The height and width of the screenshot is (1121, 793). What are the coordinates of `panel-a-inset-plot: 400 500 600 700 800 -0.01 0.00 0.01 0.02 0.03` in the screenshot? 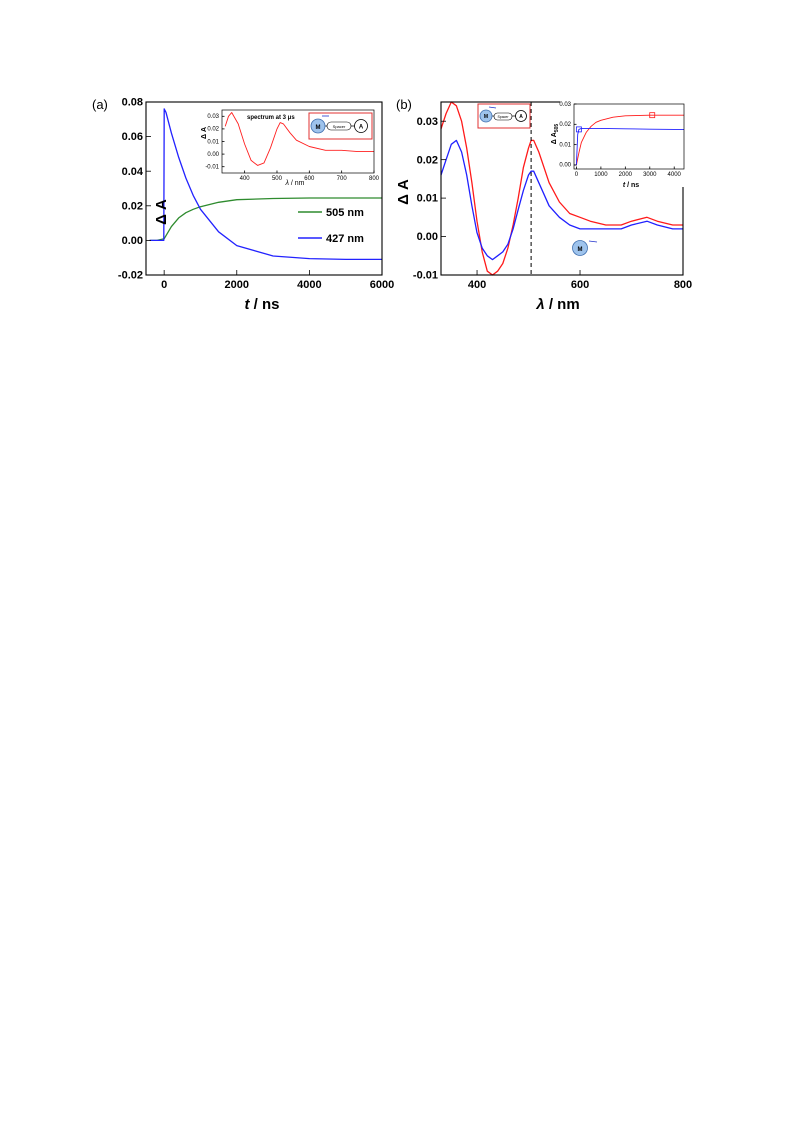 It's located at (292, 145).